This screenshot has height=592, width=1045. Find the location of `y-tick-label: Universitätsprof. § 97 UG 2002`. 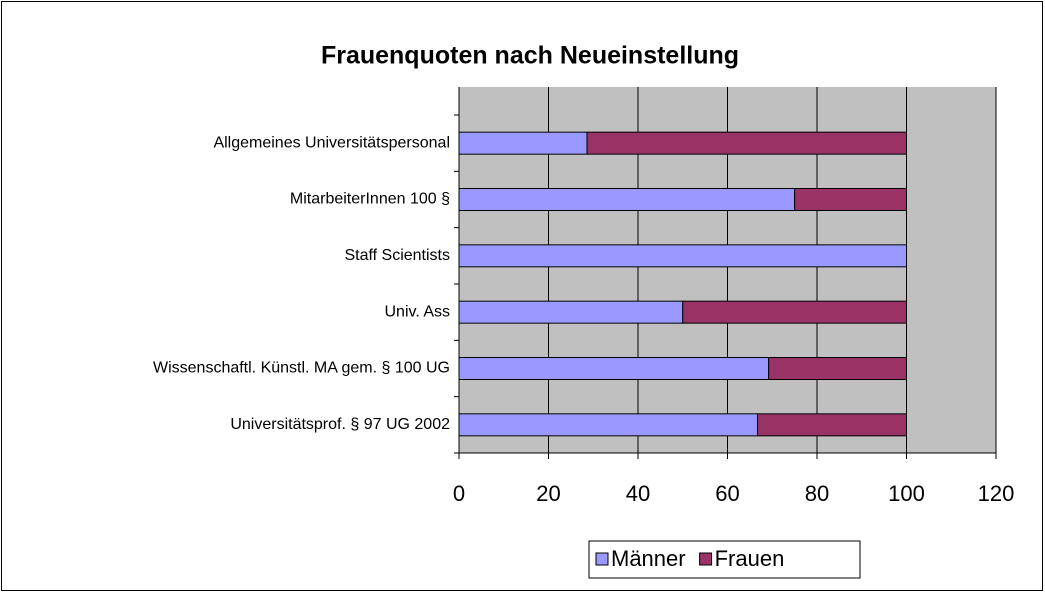

y-tick-label: Universitätsprof. § 97 UG 2002 is located at coordinates (340, 424).